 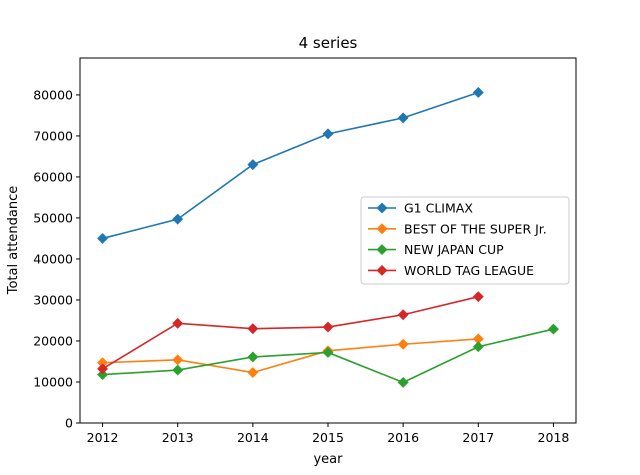 I want to click on legend-label: NEW JAPAN CUP, so click(x=454, y=249).